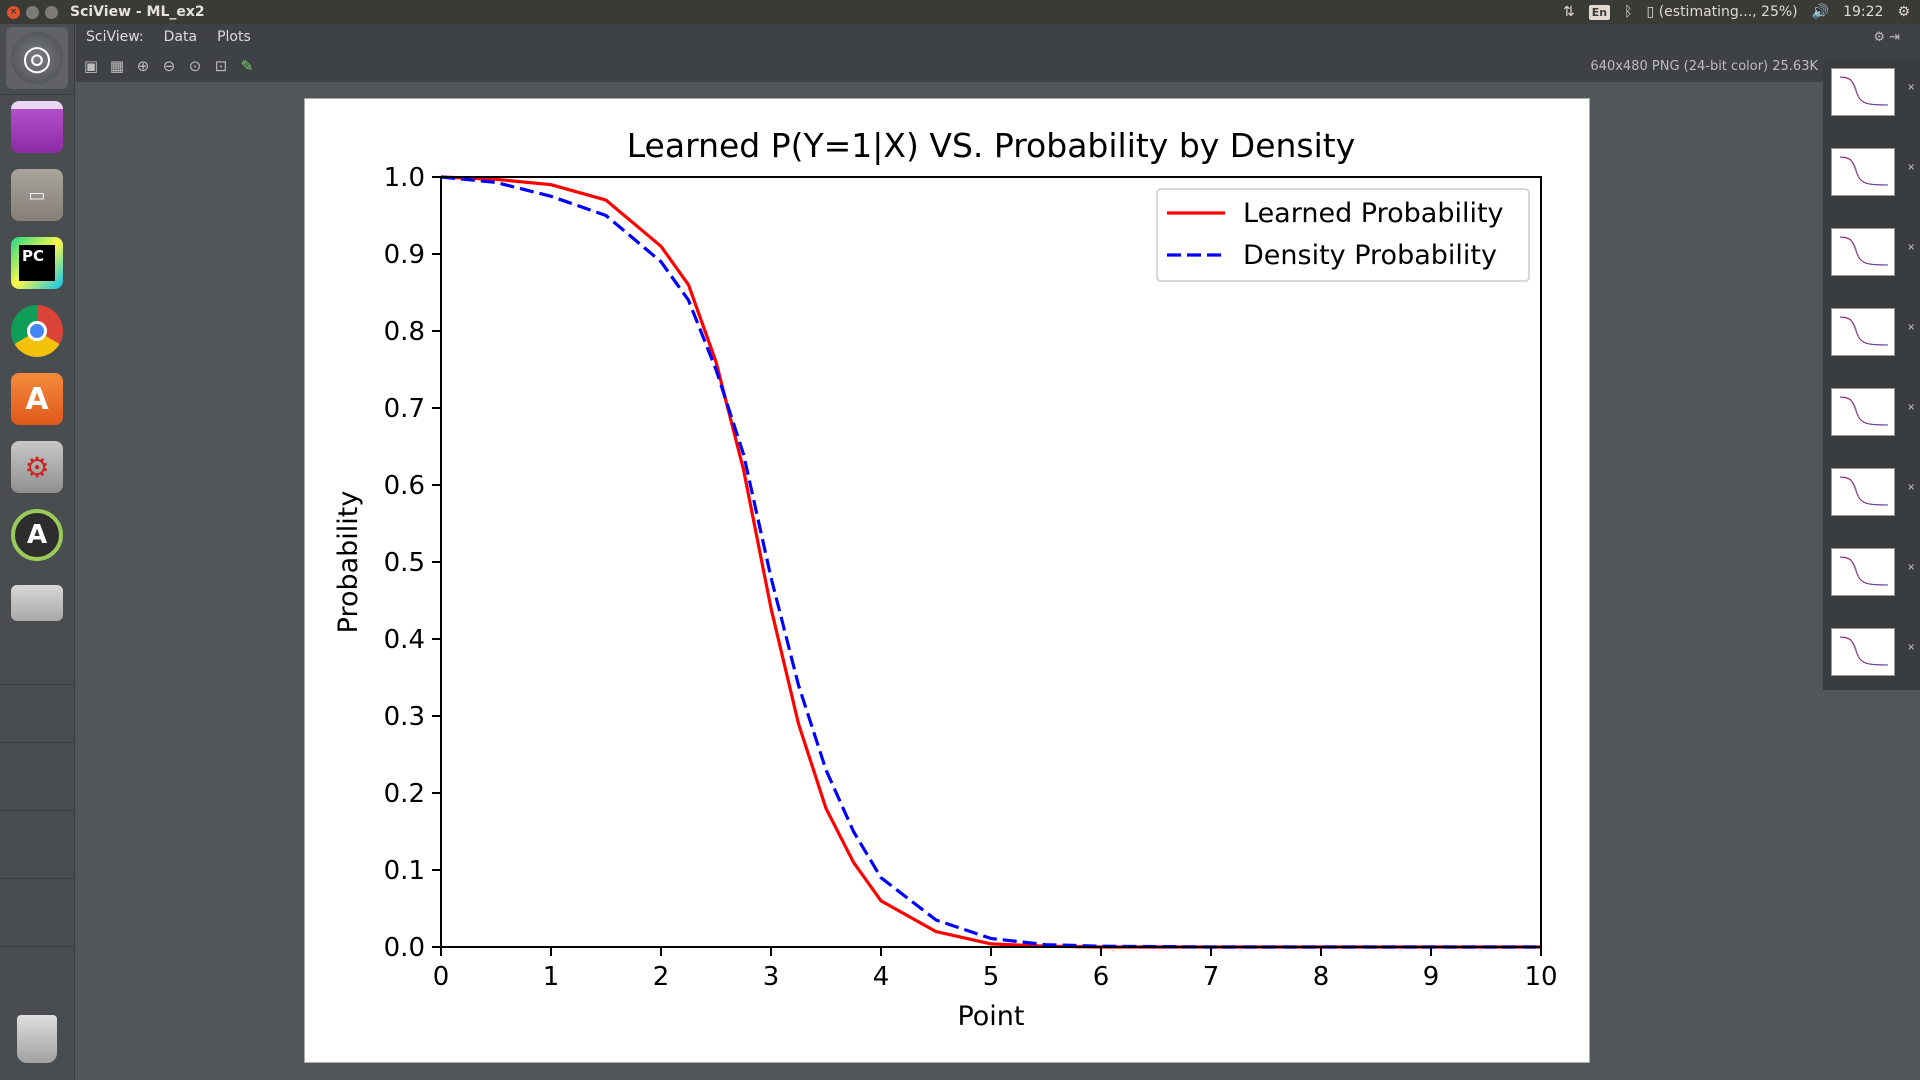 The height and width of the screenshot is (1080, 1920). Describe the element at coordinates (661, 977) in the screenshot. I see `x-tick-label: 2` at that location.